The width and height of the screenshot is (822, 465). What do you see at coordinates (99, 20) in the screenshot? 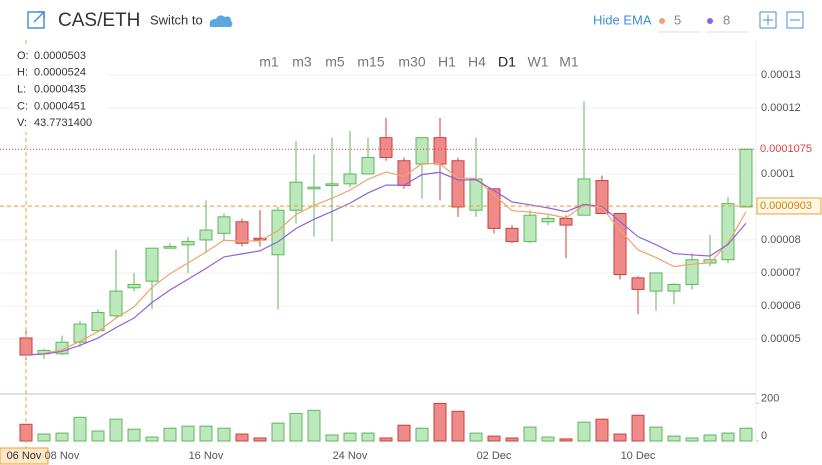
I see `pair-title: CAS/ETH` at bounding box center [99, 20].